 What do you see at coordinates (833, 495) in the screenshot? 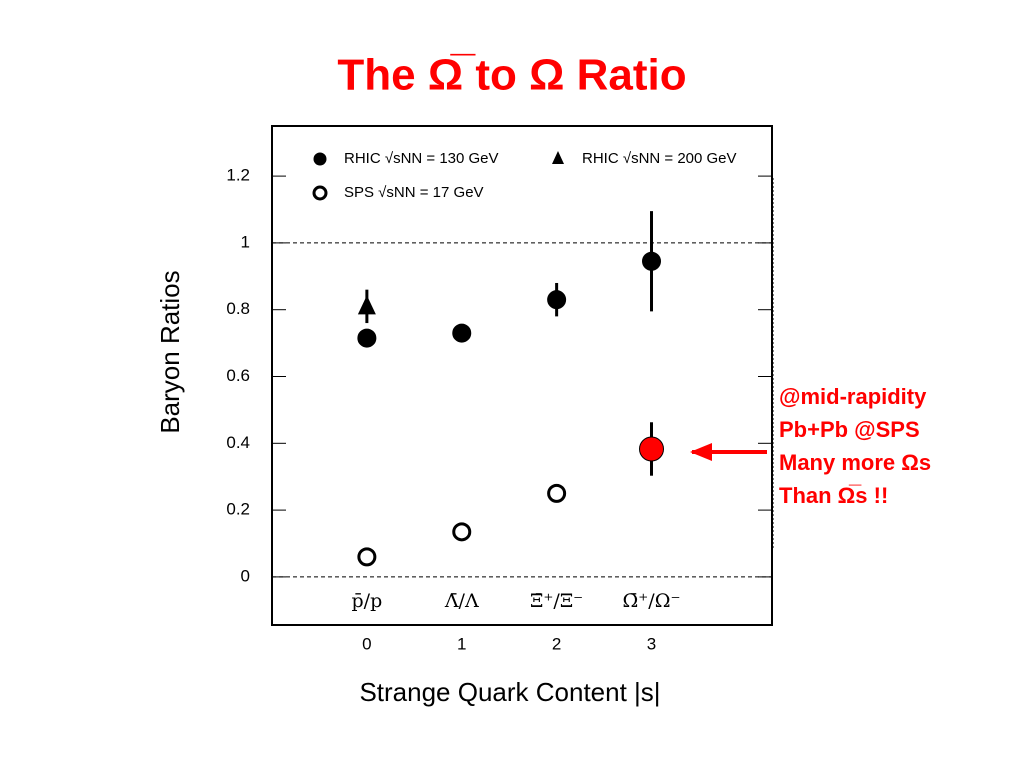
I see `annotation: Than Ω̅s !!` at bounding box center [833, 495].